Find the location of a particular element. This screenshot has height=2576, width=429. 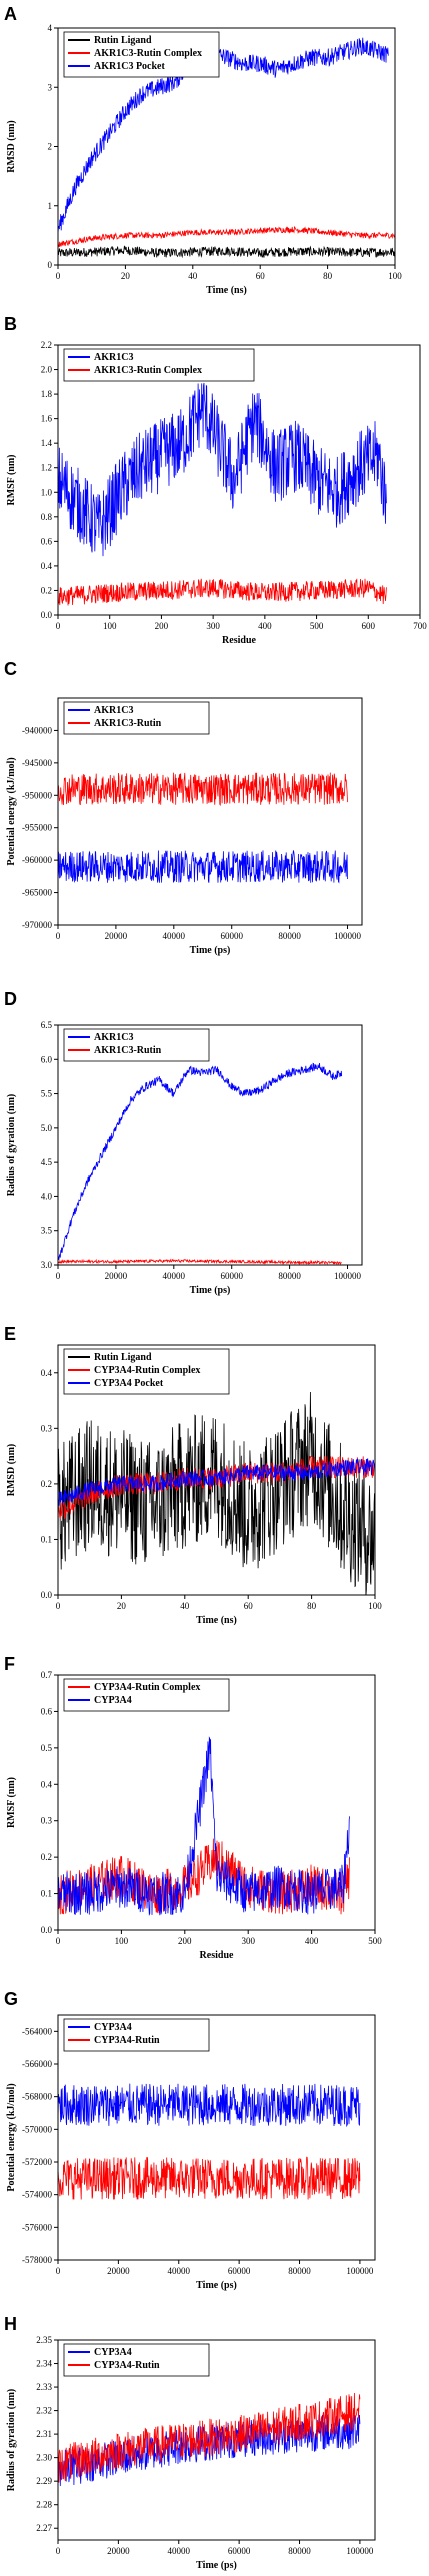

panel-label: A is located at coordinates (10, 14).